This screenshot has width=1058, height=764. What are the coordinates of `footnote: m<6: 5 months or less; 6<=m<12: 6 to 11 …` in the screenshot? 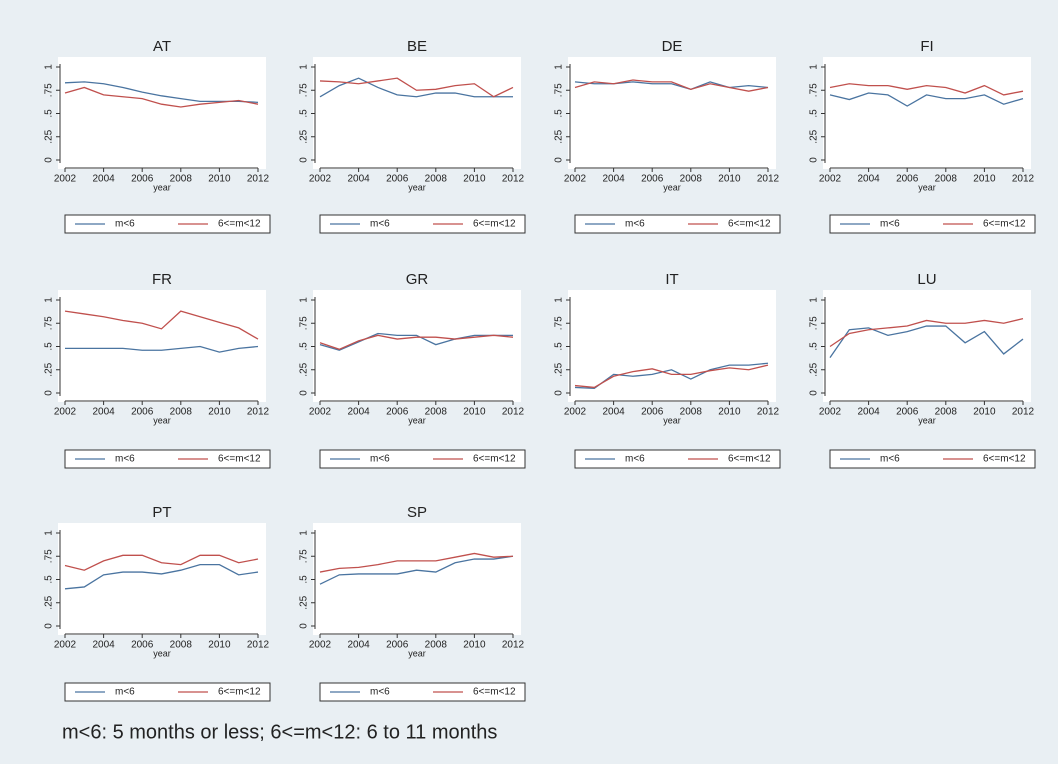 It's located at (279, 732).